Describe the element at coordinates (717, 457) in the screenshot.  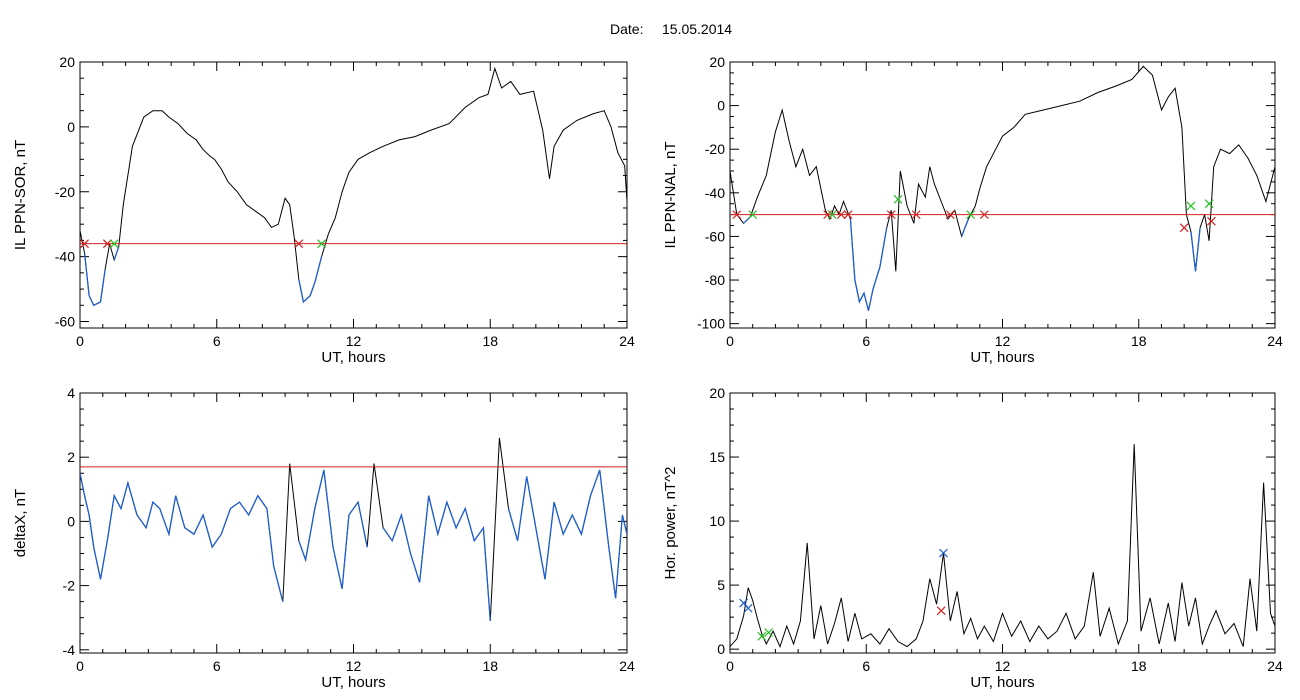
I see `y-tick-label: 15` at that location.